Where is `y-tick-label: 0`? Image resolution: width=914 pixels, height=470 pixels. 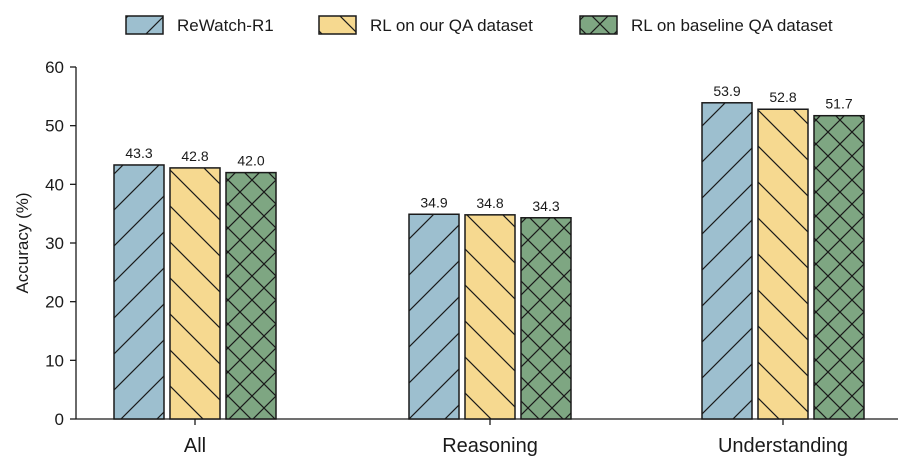
y-tick-label: 0 is located at coordinates (59, 419).